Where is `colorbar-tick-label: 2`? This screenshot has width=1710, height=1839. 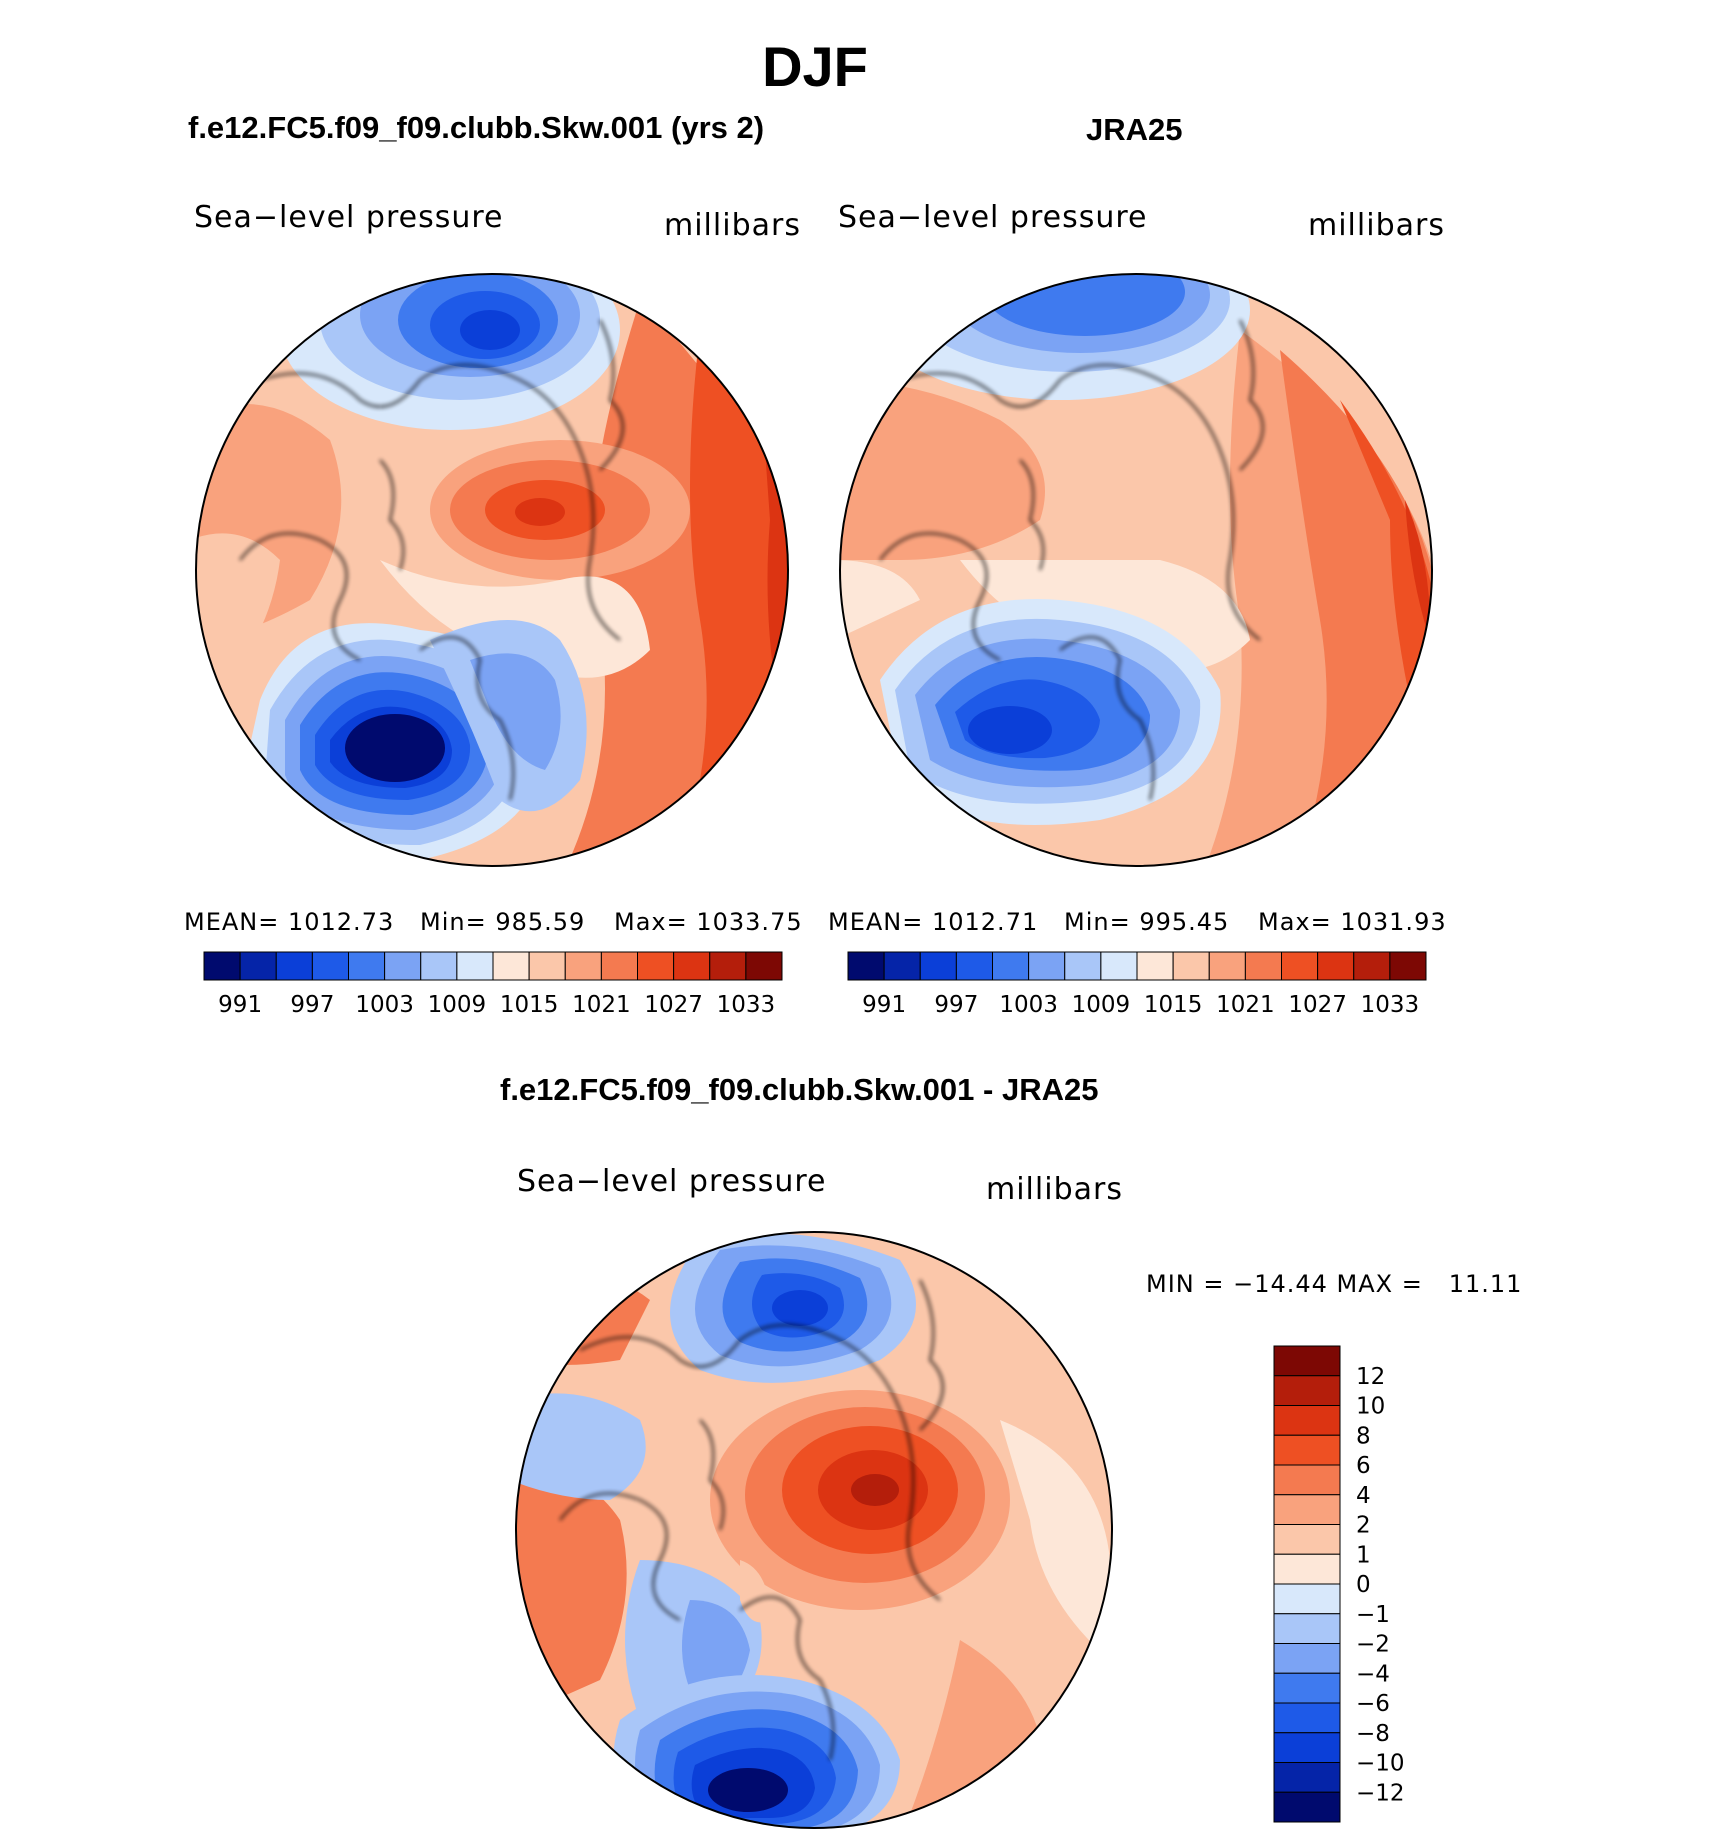 colorbar-tick-label: 2 is located at coordinates (1363, 1526).